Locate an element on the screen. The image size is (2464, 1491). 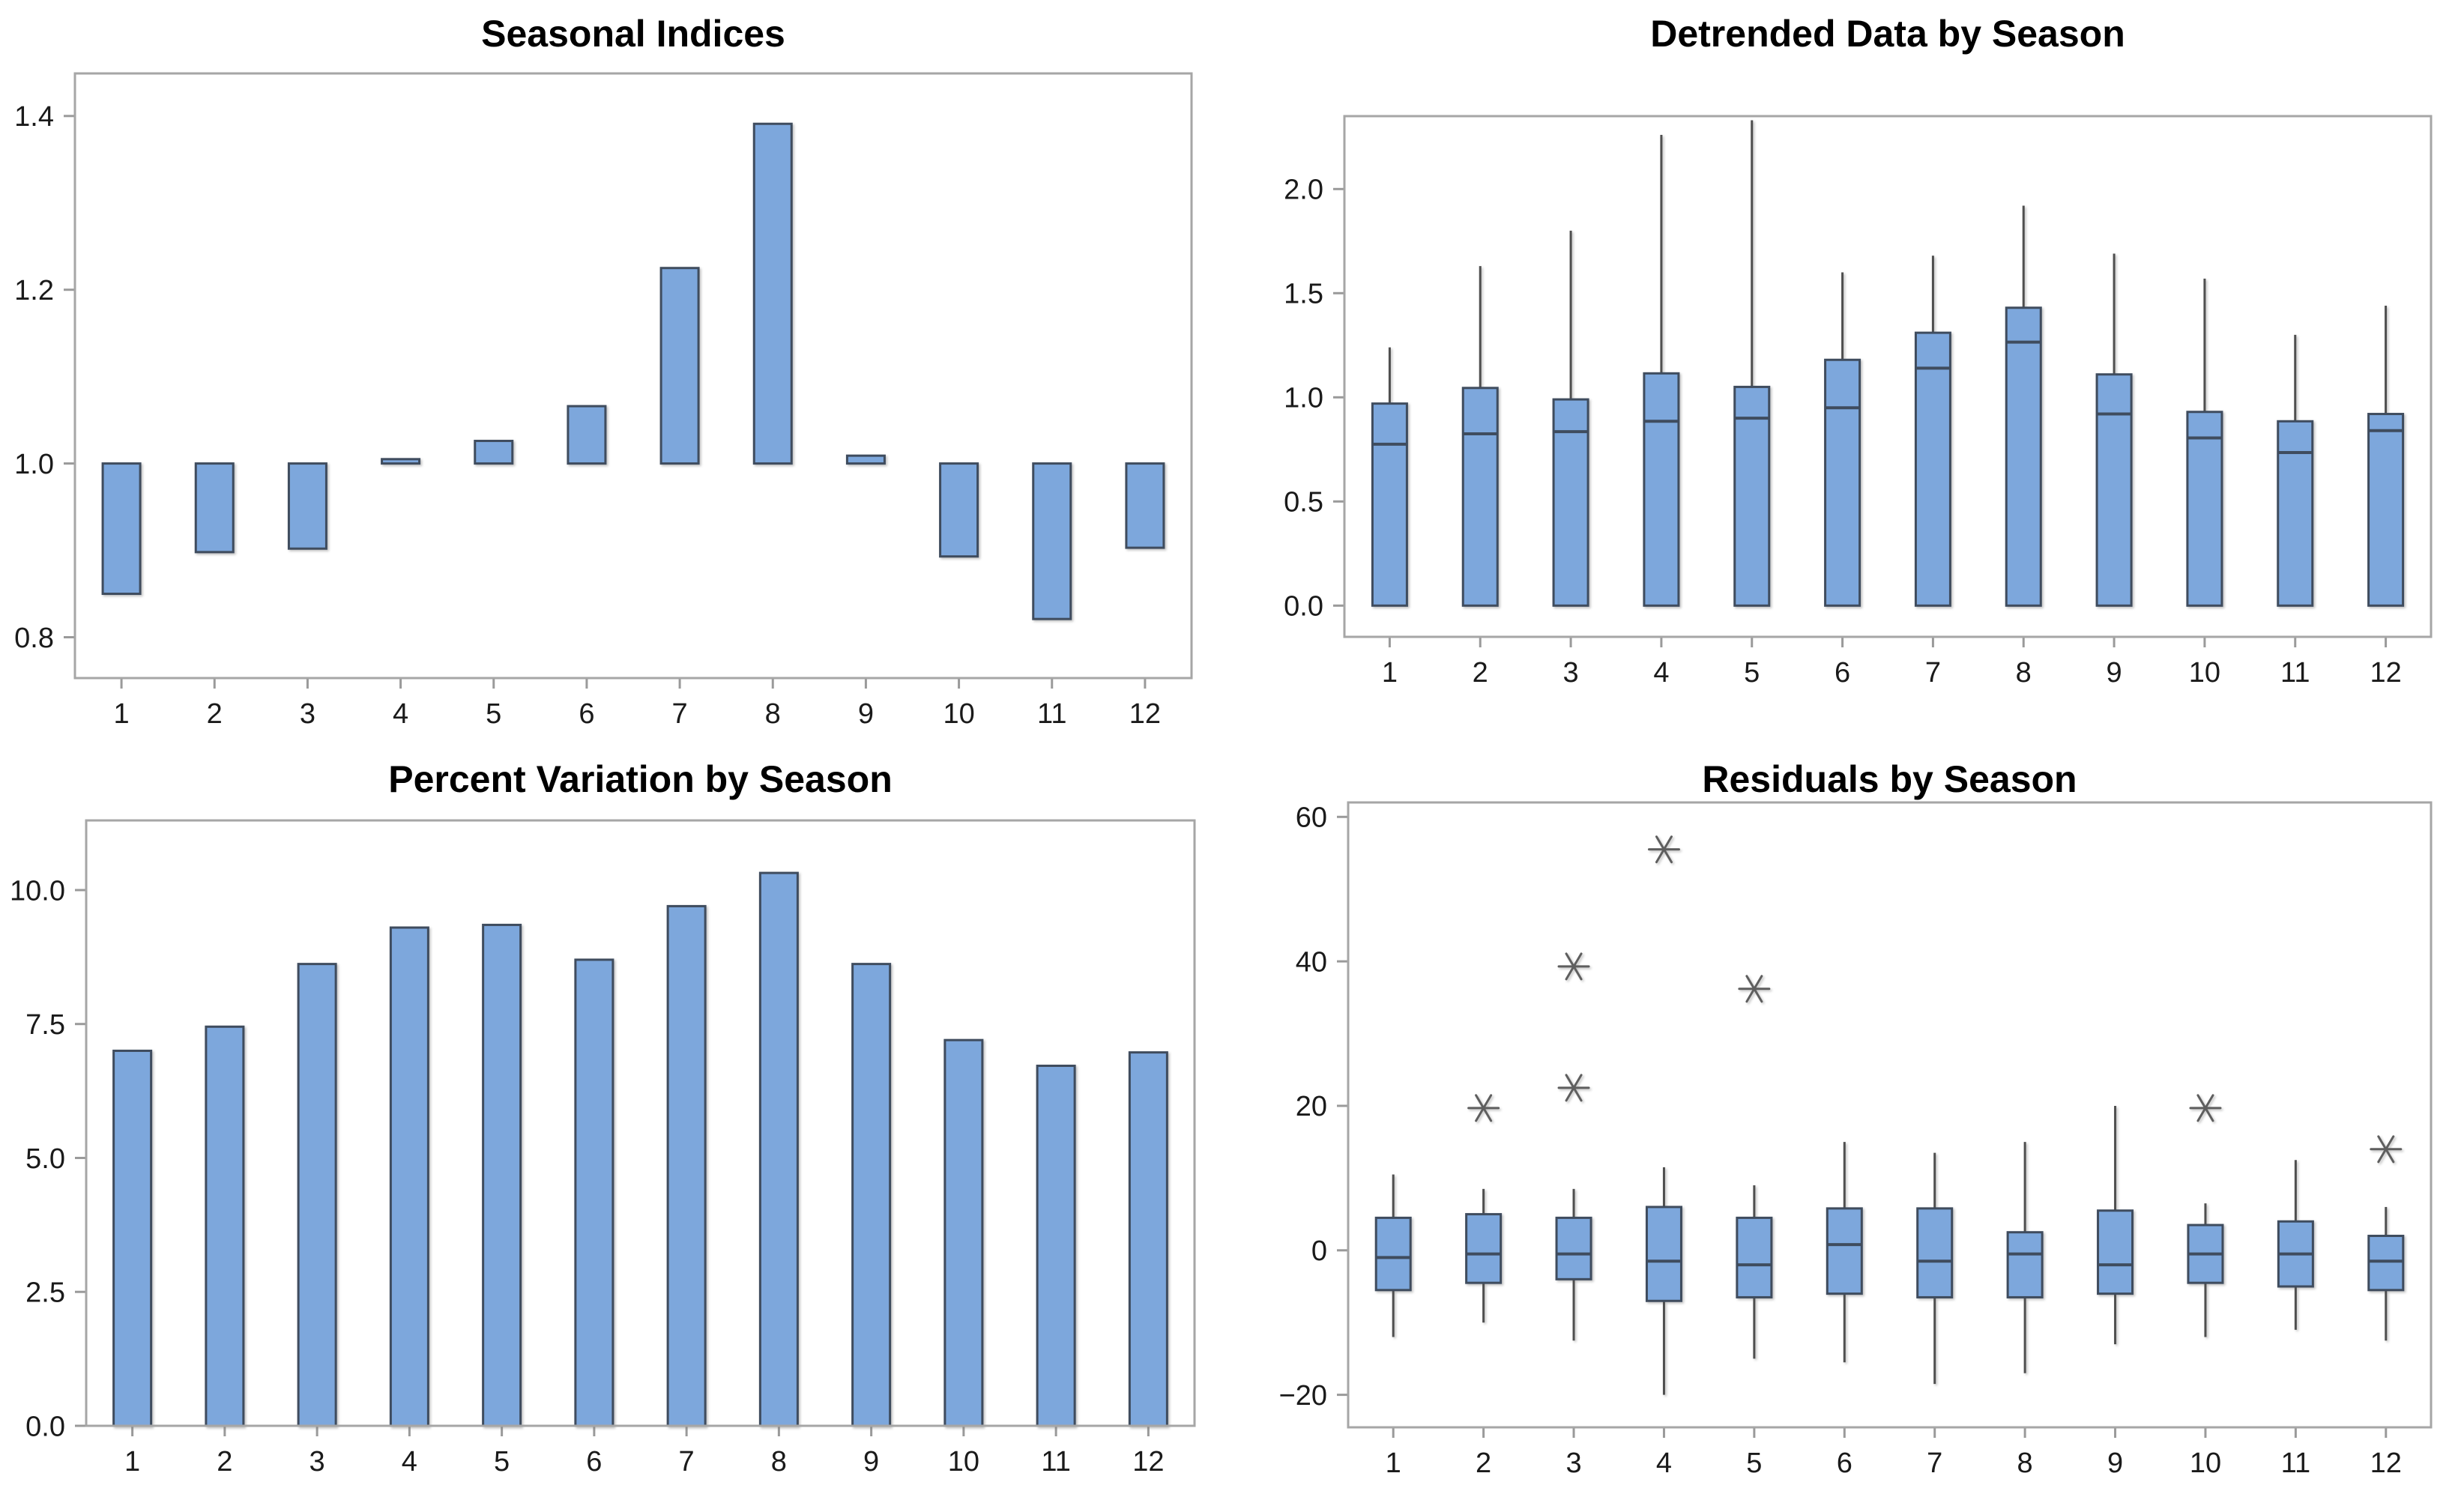
y-tick-label: −20 is located at coordinates (1303, 1396).